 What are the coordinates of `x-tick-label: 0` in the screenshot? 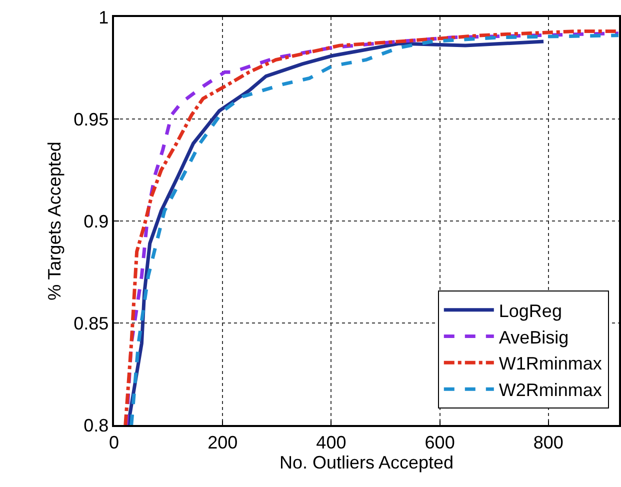 It's located at (114, 442).